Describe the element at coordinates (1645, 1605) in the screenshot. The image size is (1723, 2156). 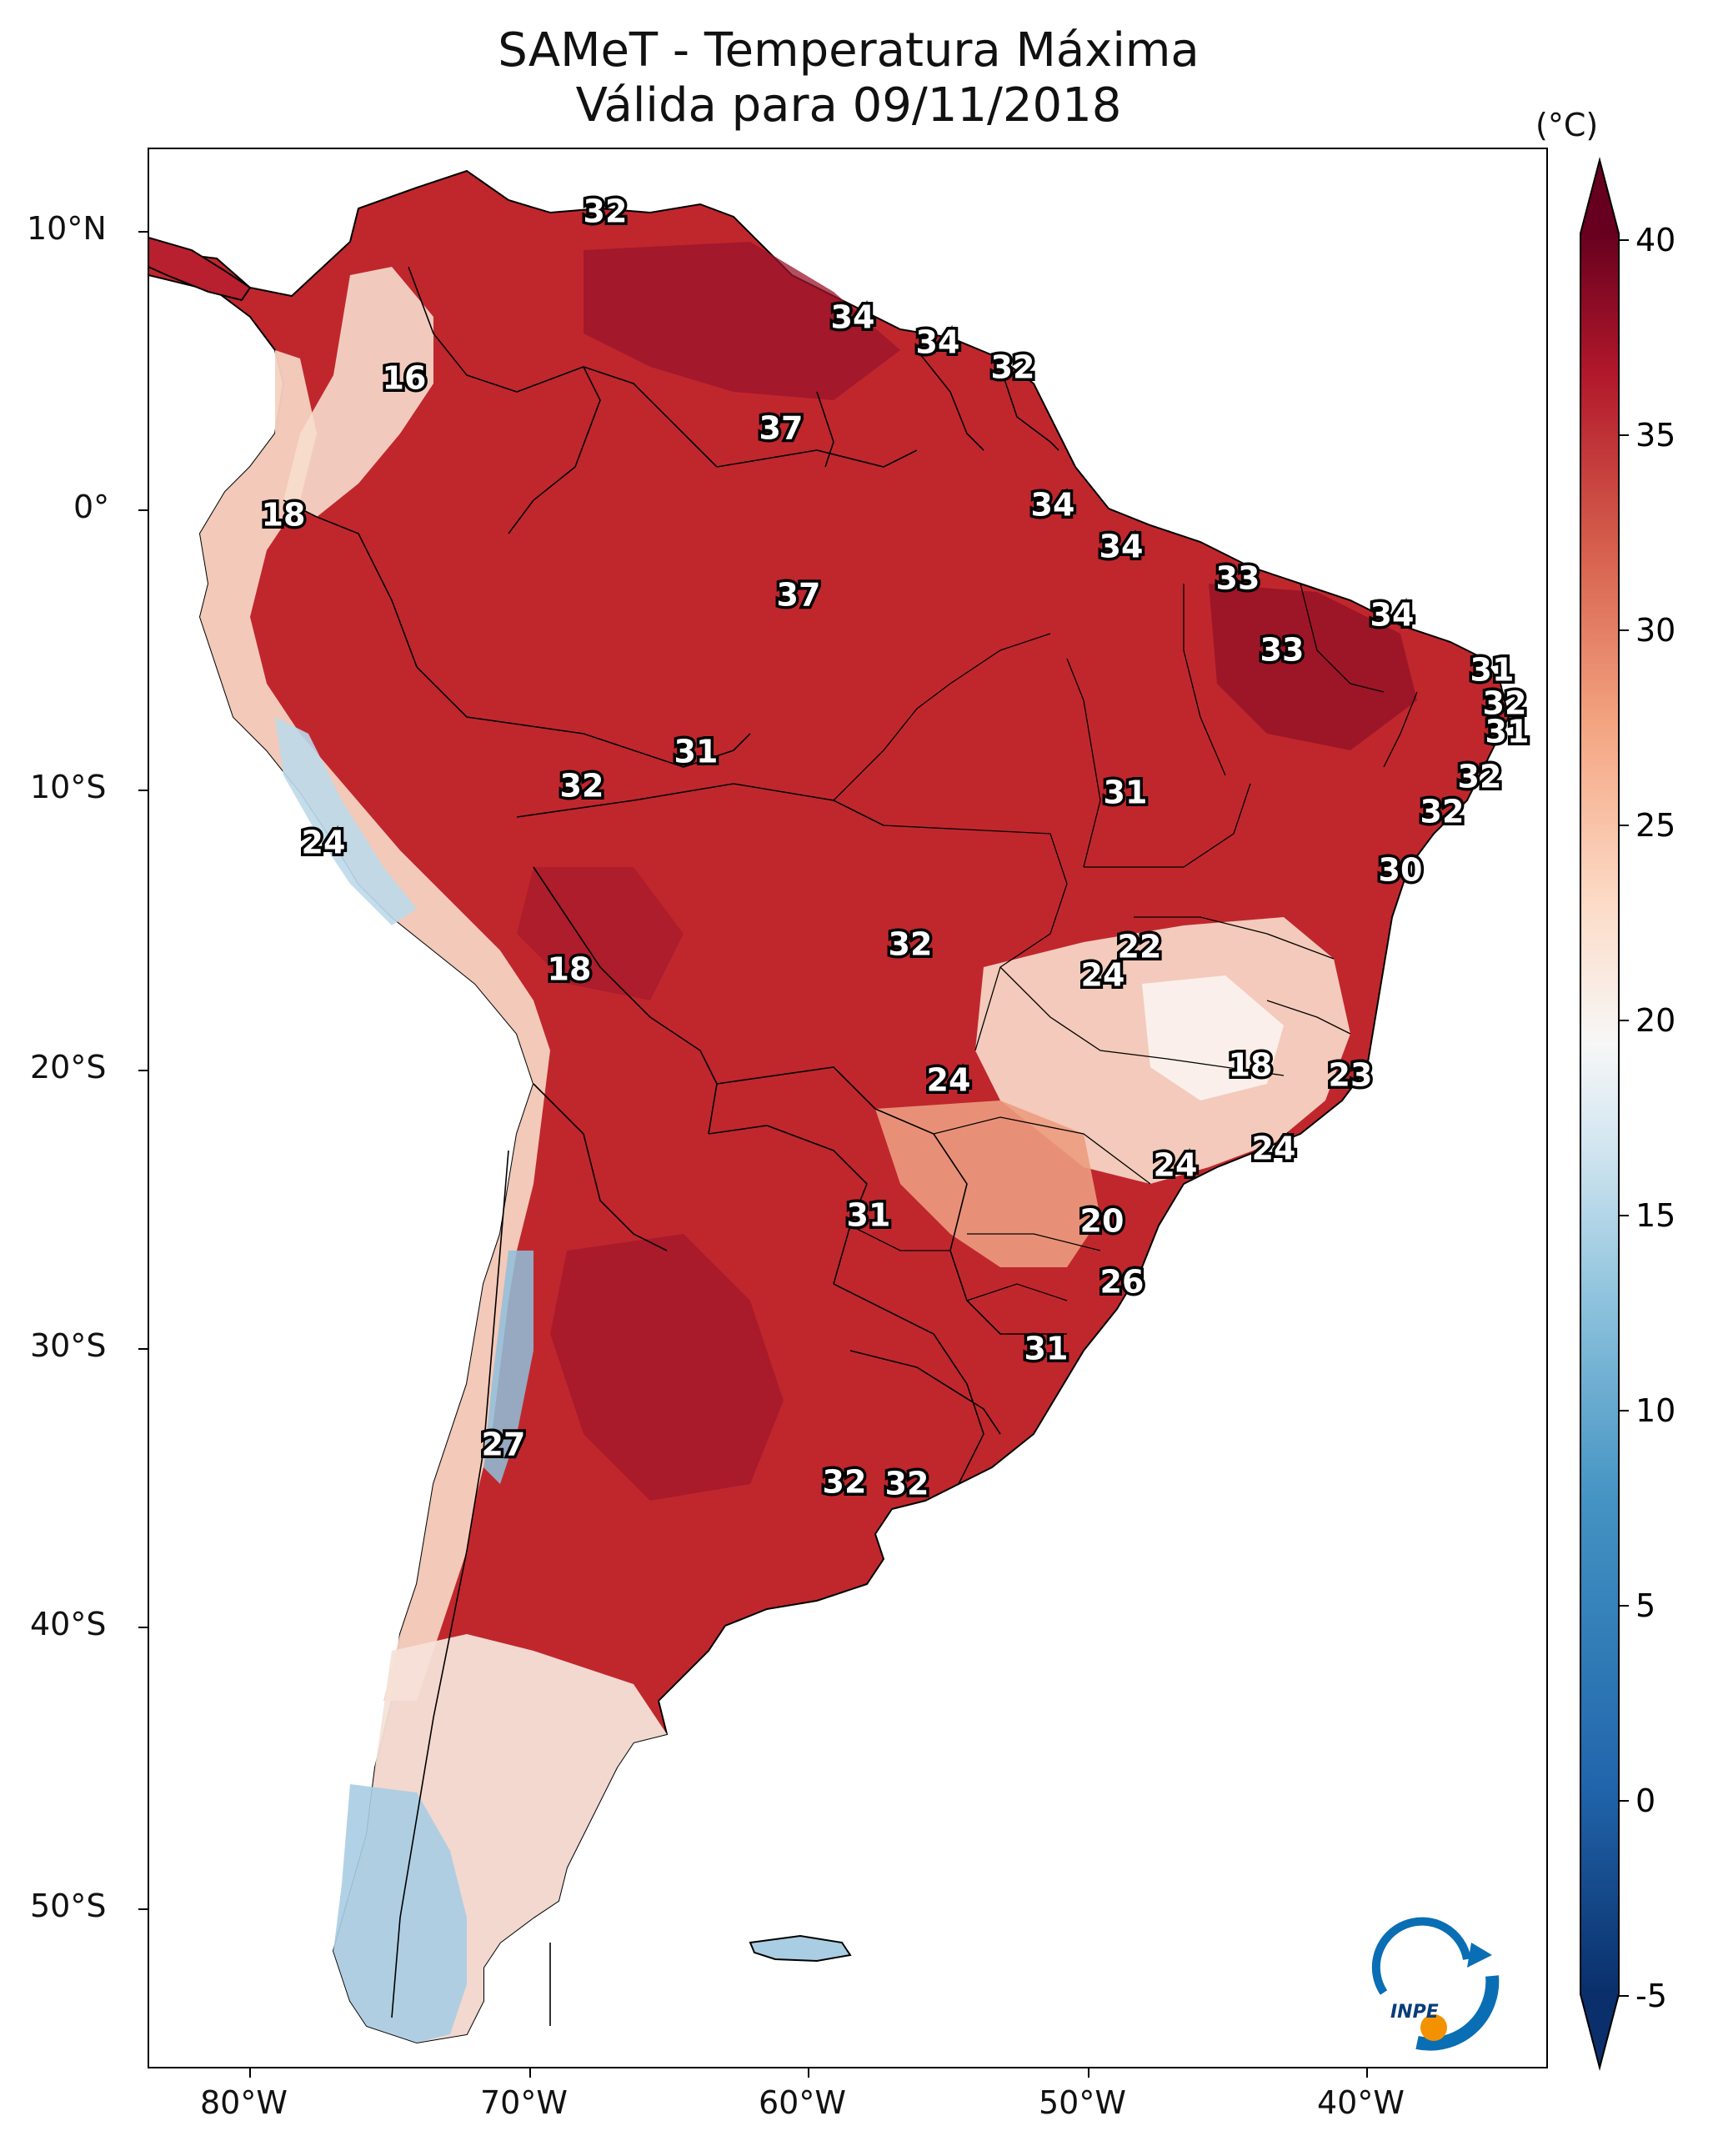
I see `colorbar-tick-label: 5` at that location.